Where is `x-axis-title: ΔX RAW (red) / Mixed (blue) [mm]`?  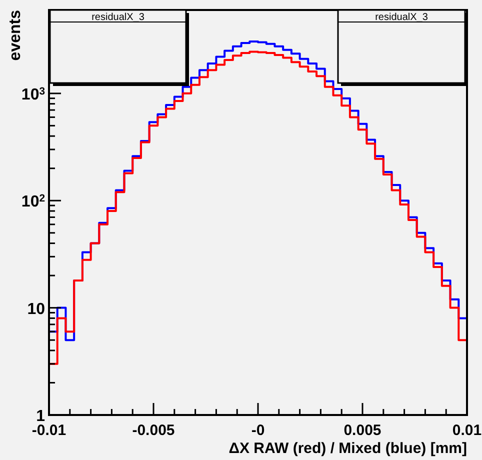
x-axis-title: ΔX RAW (red) / Mixed (blue) [mm] is located at coordinates (347, 448).